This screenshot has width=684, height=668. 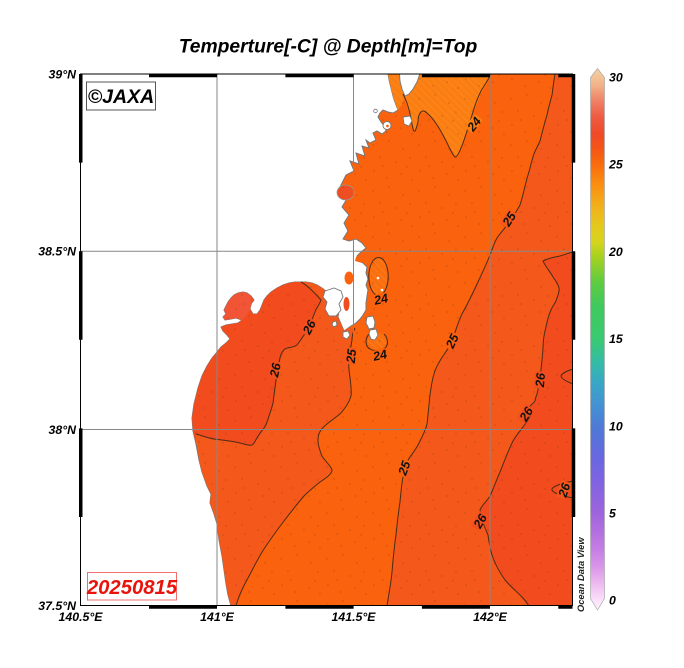 I want to click on svg-text: 140.5°E, so click(x=81, y=617).